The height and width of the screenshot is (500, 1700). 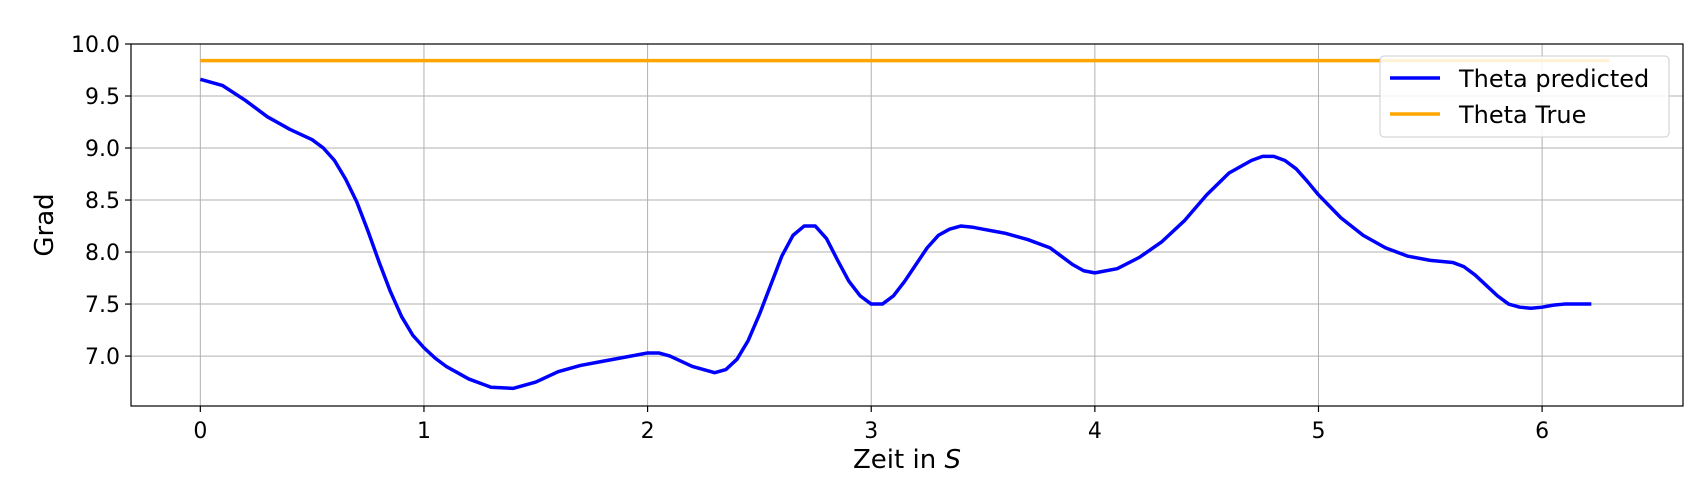 What do you see at coordinates (1522, 115) in the screenshot?
I see `legend-label-theta-true: Theta True` at bounding box center [1522, 115].